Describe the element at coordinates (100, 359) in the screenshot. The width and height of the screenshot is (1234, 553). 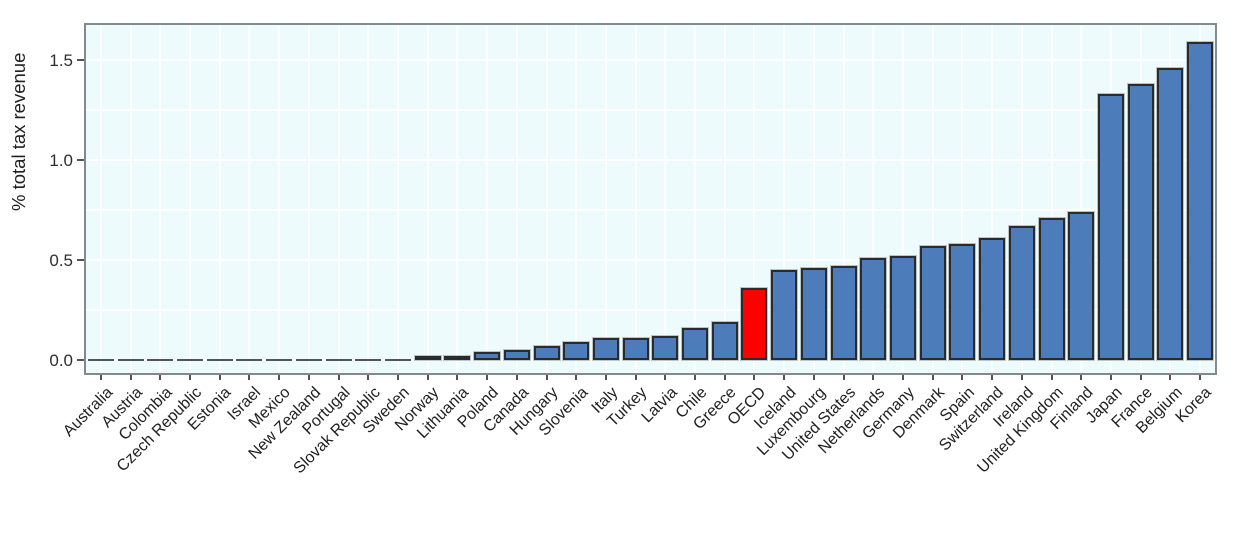
I see `bar-zero-australia` at that location.